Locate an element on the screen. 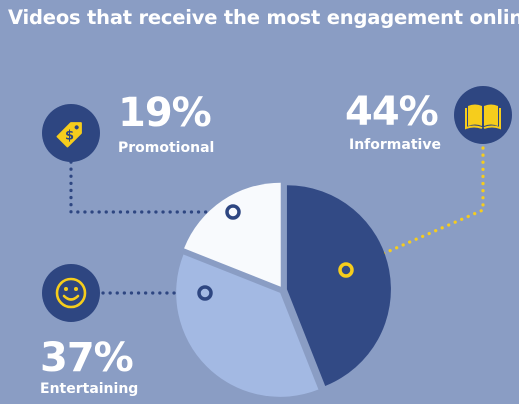 Image resolution: width=519 pixels, height=404 pixels. entertaining-marker is located at coordinates (205, 293).